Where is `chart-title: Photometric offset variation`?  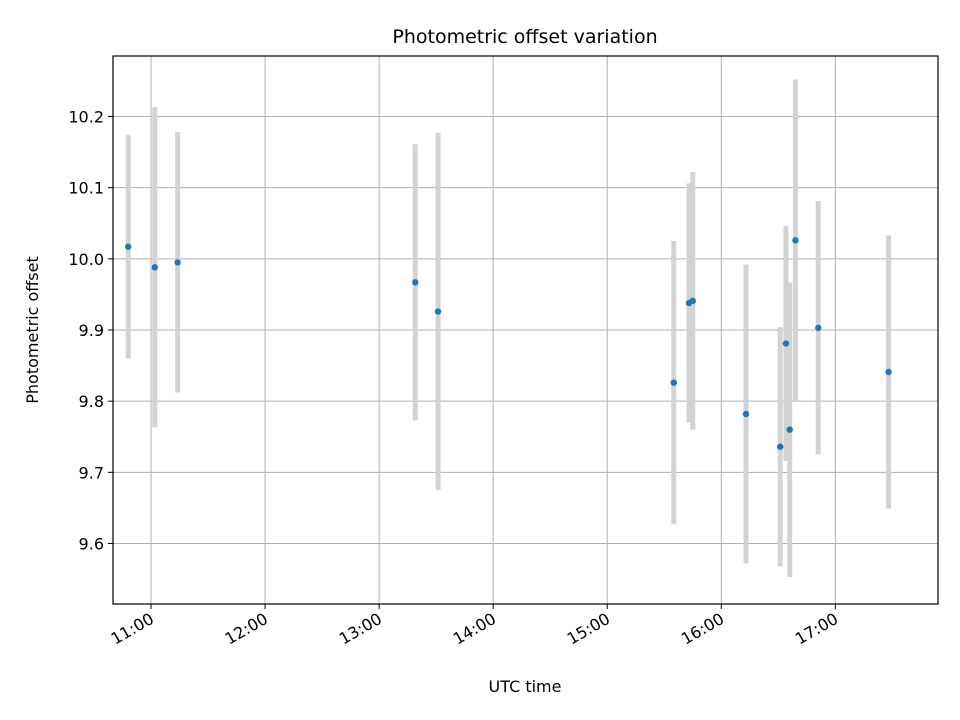 chart-title: Photometric offset variation is located at coordinates (524, 37).